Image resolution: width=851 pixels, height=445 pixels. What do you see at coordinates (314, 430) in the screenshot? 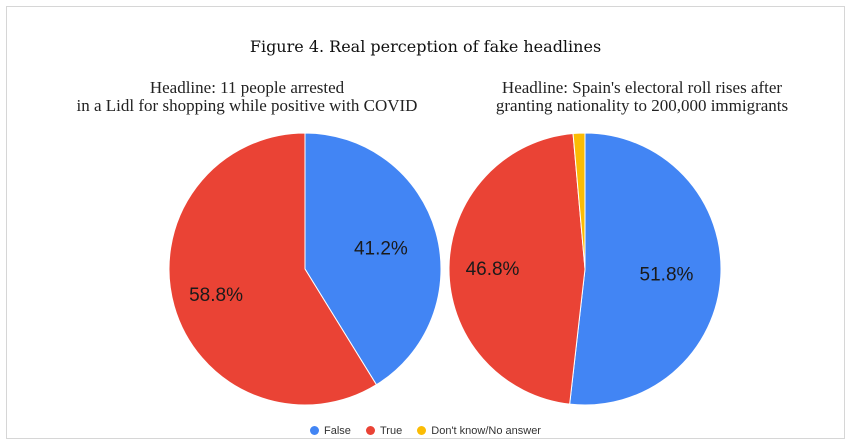
I see `legend-swatch-false` at bounding box center [314, 430].